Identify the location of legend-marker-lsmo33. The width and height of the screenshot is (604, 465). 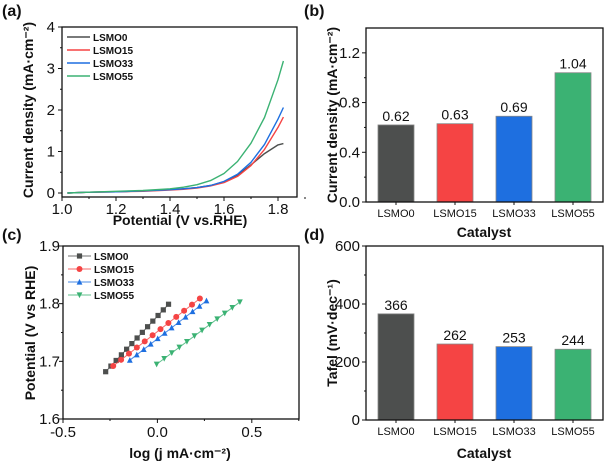
(79, 281).